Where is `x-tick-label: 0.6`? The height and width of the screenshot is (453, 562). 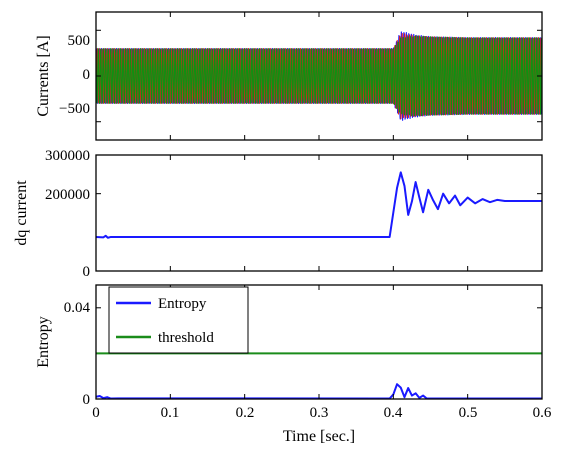
x-tick-label: 0.6 is located at coordinates (542, 413).